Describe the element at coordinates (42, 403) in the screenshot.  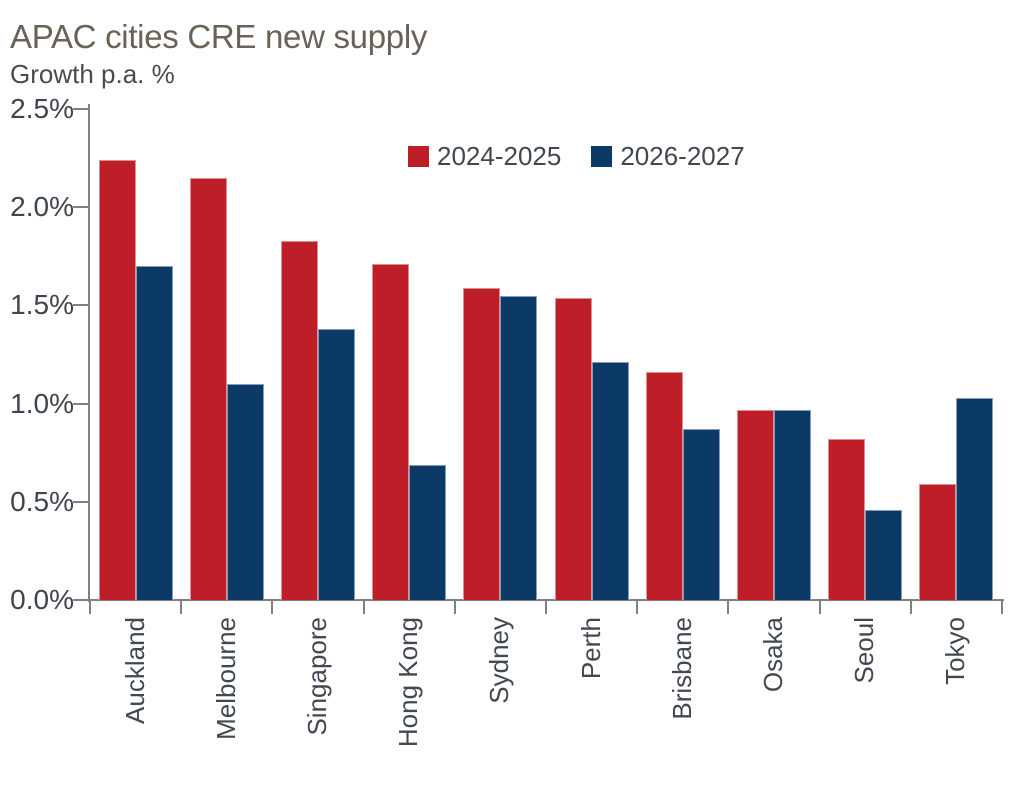
I see `y-axis-tick-label: 1.0%` at that location.